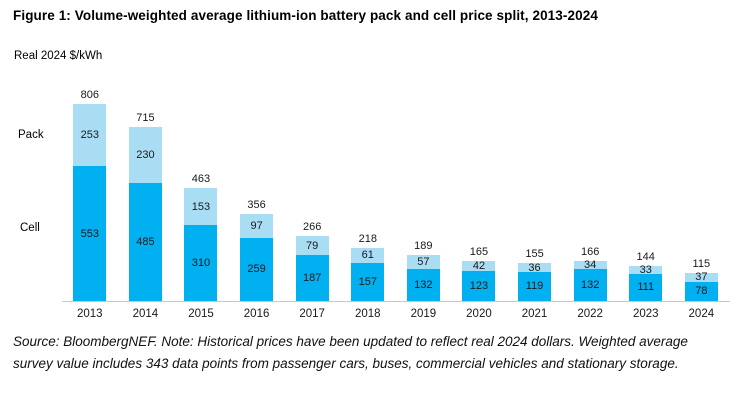  Describe the element at coordinates (256, 205) in the screenshot. I see `total-value-label: 356` at that location.